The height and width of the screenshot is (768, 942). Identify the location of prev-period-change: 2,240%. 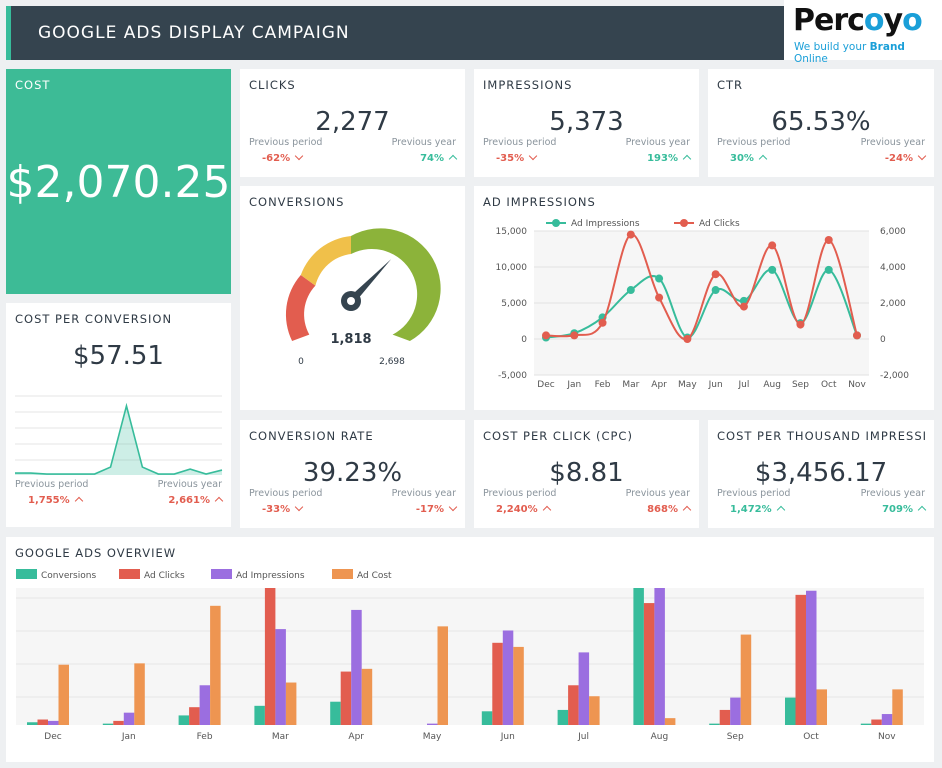
(523, 509).